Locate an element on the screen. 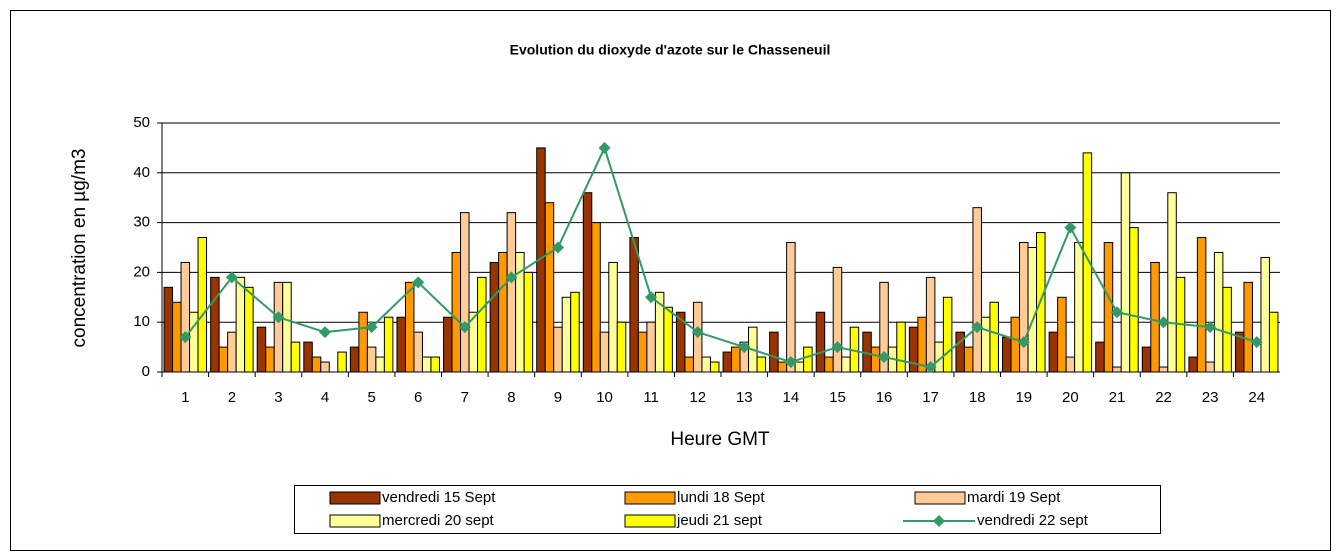 This screenshot has height=552, width=1341. legend-label: jeudi 21 sept is located at coordinates (719, 520).